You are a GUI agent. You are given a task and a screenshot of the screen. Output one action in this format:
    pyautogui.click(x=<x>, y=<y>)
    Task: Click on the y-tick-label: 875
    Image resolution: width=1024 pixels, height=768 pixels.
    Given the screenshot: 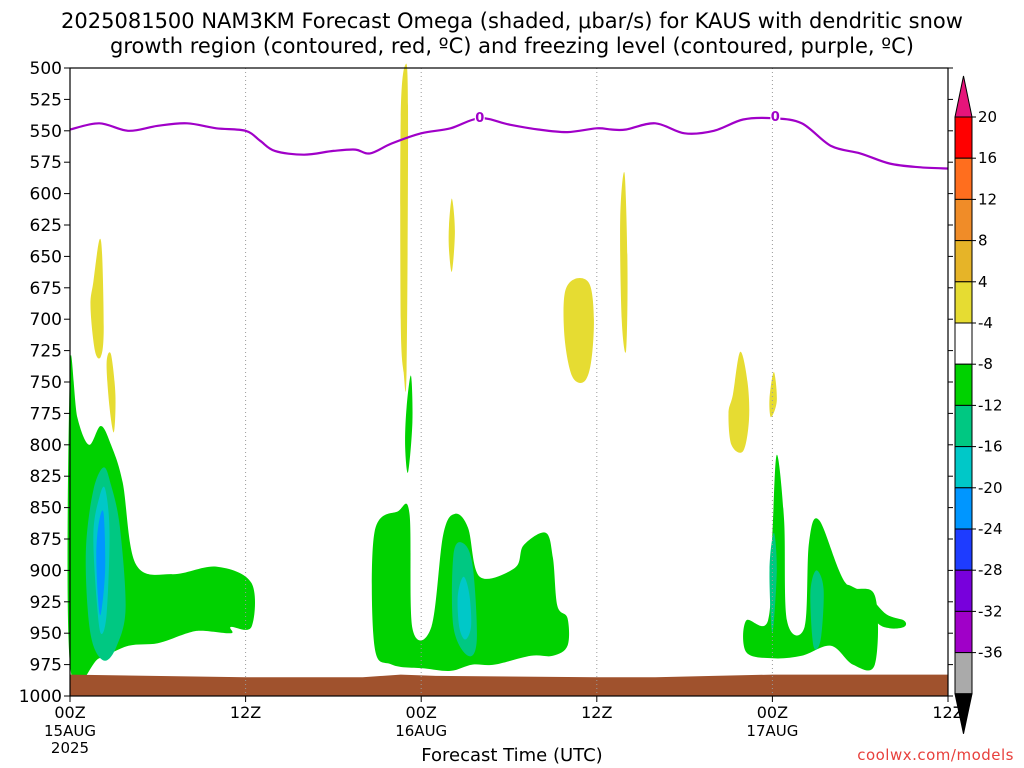 What is the action you would take?
    pyautogui.click(x=46, y=540)
    